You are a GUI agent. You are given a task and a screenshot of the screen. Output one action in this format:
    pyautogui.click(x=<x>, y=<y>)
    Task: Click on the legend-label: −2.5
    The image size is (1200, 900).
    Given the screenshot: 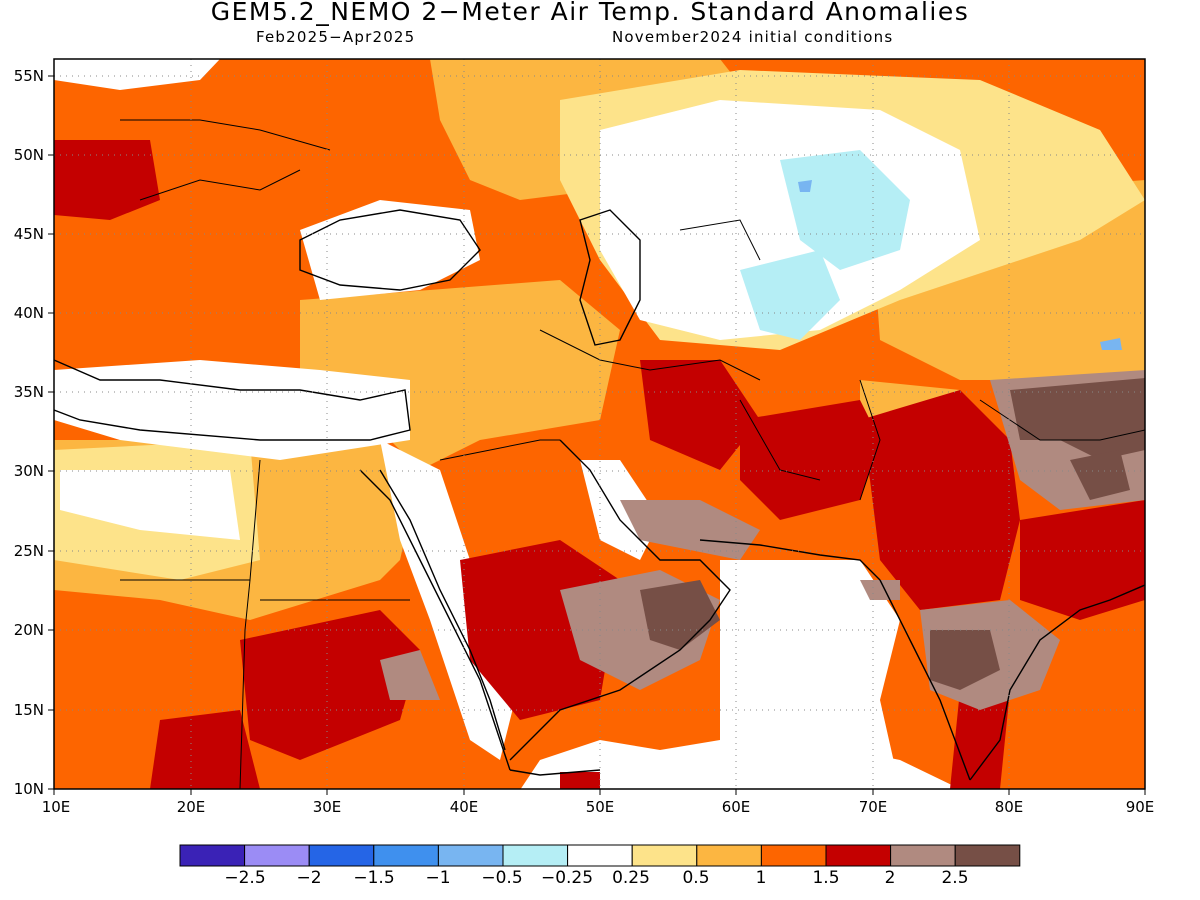 What is the action you would take?
    pyautogui.click(x=245, y=878)
    